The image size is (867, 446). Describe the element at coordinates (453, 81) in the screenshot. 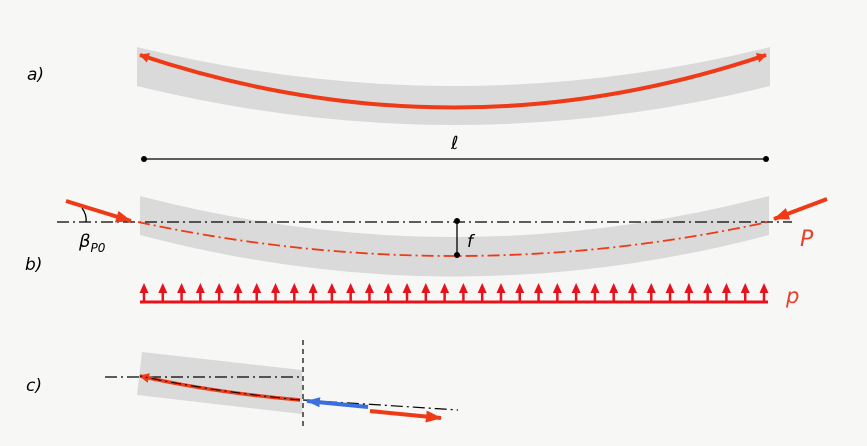

I see `tendon-a` at that location.